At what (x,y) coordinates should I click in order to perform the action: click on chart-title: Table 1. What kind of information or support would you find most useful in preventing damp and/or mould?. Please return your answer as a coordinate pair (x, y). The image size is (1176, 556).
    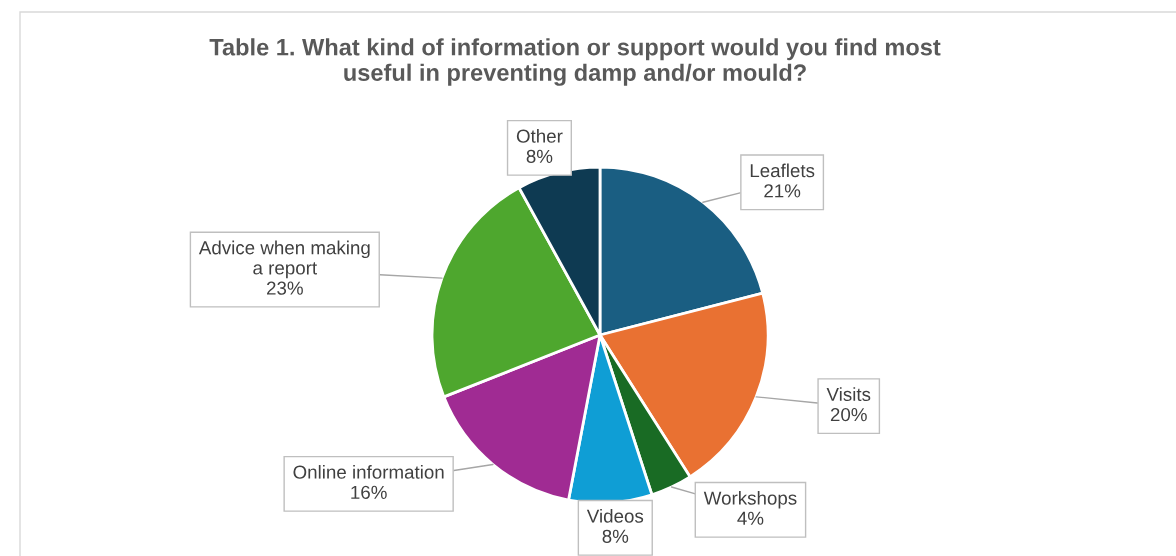
    Looking at the image, I should click on (575, 62).